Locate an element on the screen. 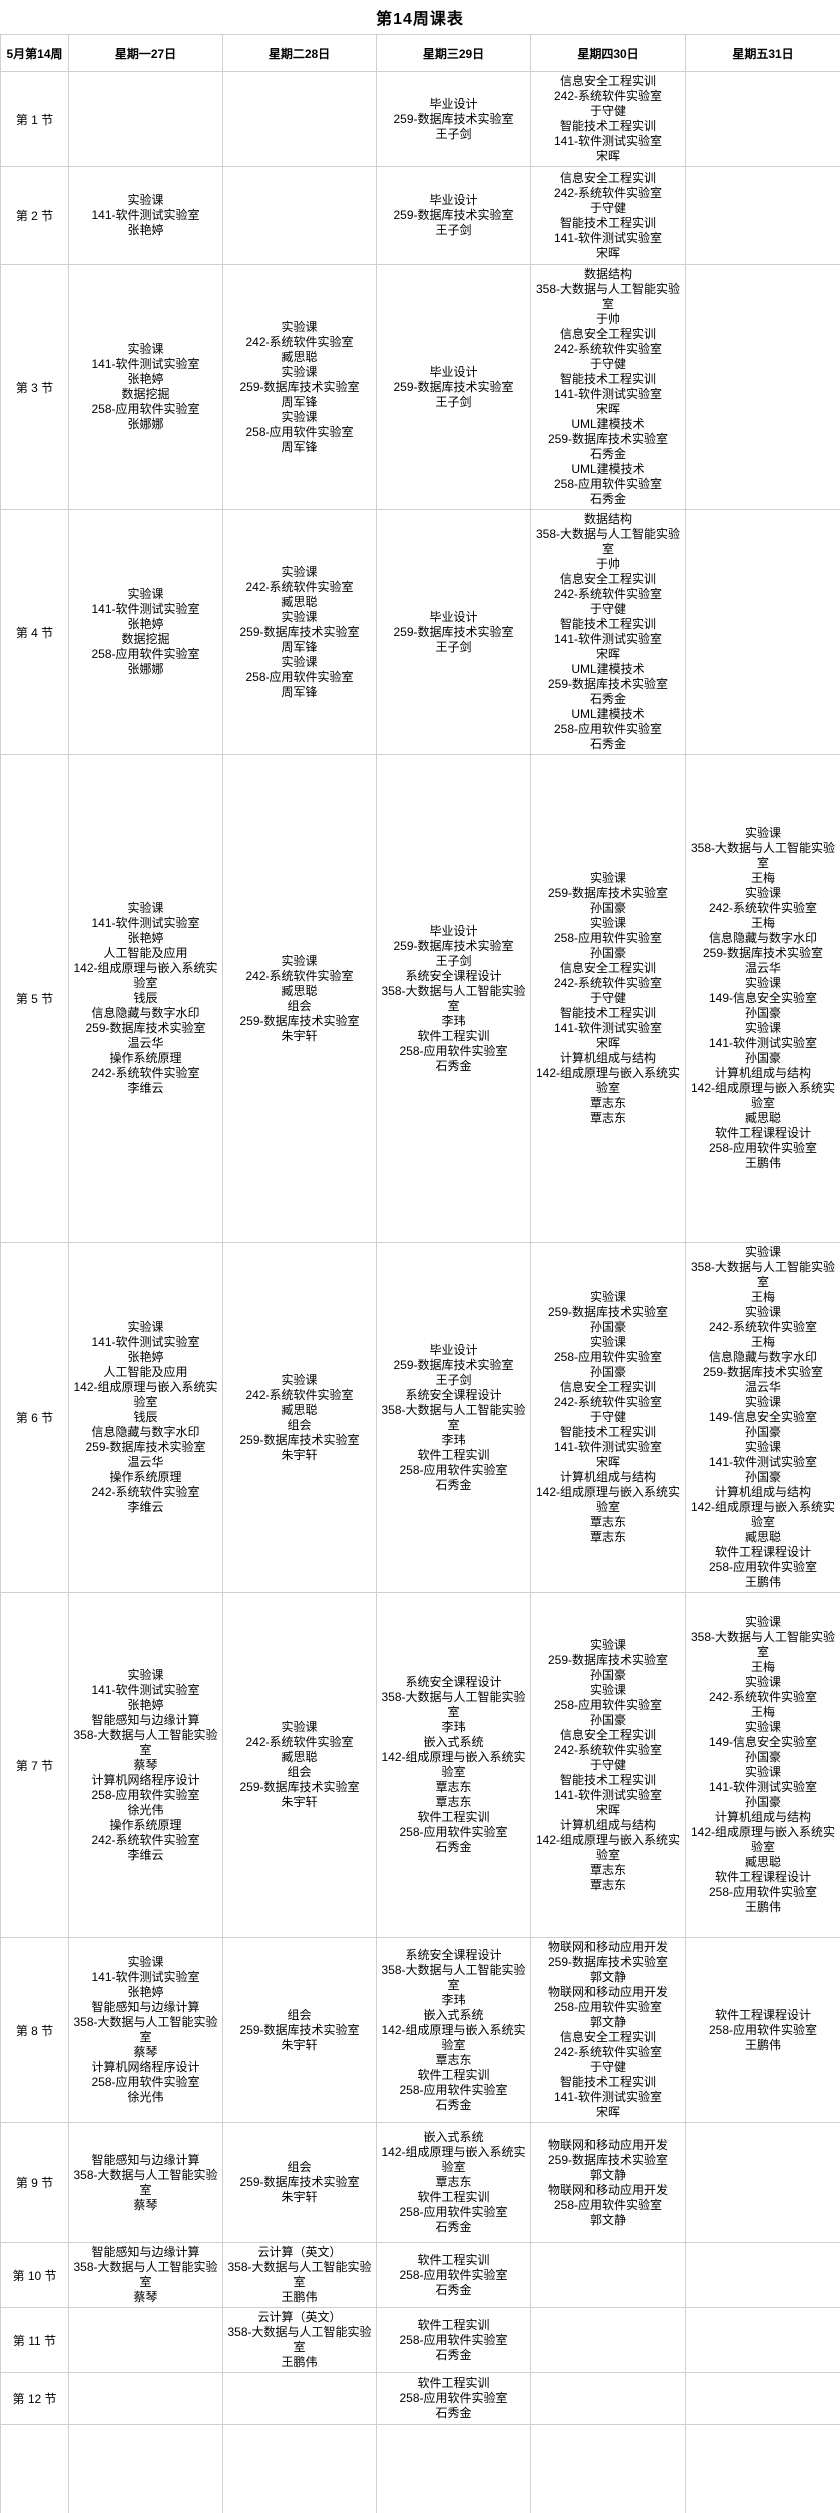 This screenshot has width=840, height=2513. schedule-cell-r1-c1 is located at coordinates (146, 119).